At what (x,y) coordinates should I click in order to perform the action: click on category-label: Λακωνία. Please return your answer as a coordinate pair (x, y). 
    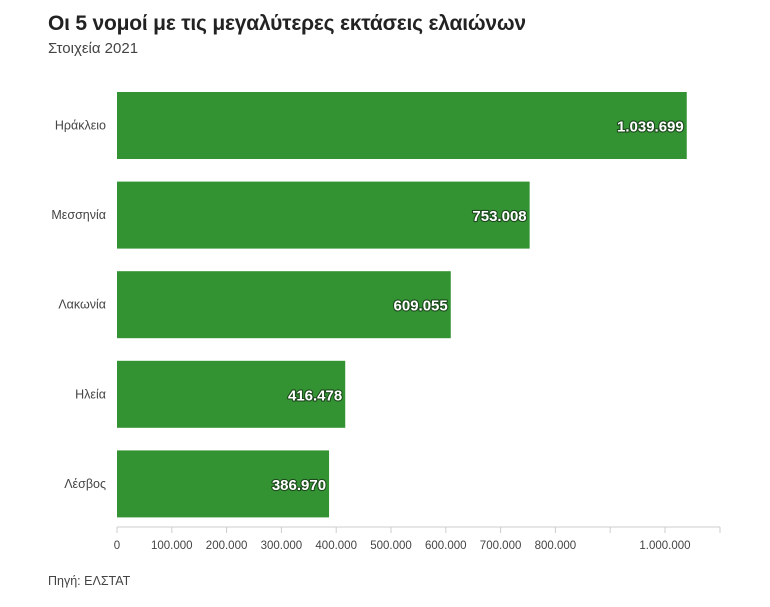
    Looking at the image, I should click on (82, 305).